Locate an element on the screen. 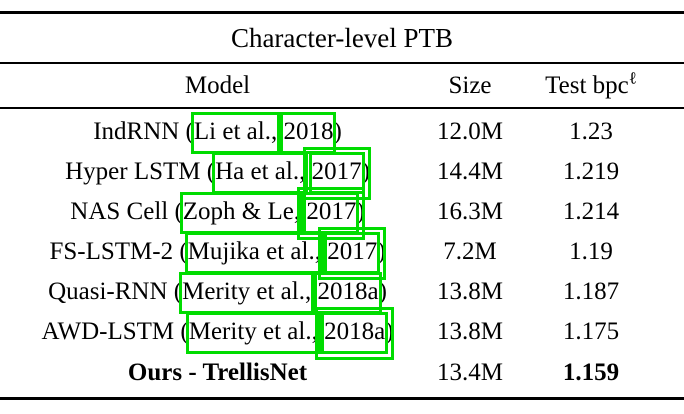  header-row: Model Size Test bpcℓ is located at coordinates (342, 86).